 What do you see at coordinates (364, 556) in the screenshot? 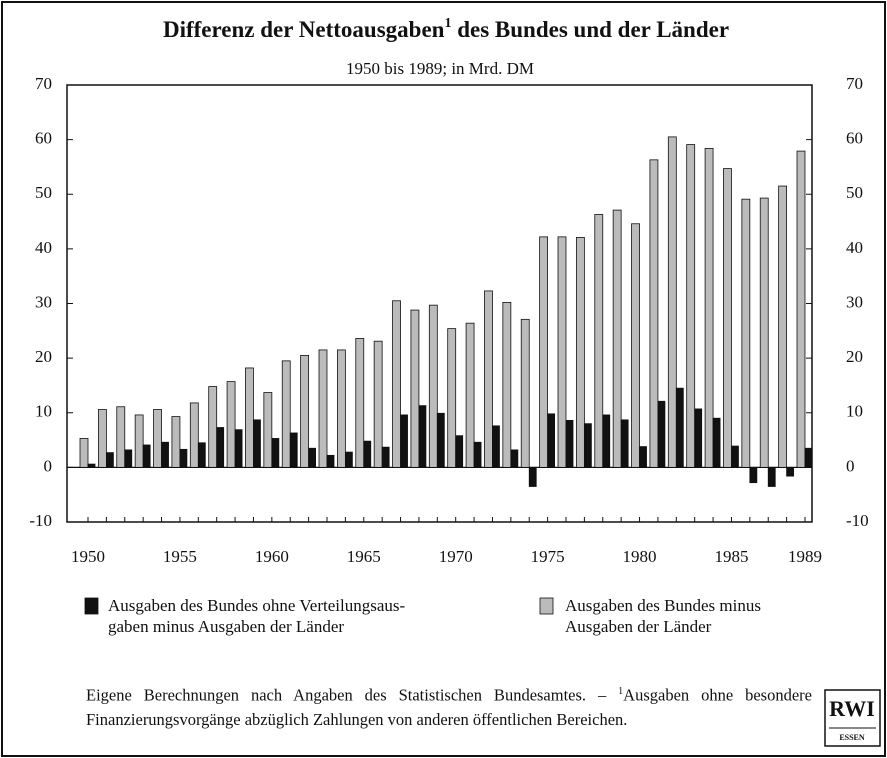
I see `x-tick-label: 1965` at bounding box center [364, 556].